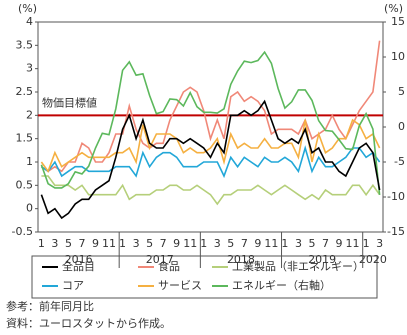  I want to click on legend-label: 全品目, so click(78, 266).